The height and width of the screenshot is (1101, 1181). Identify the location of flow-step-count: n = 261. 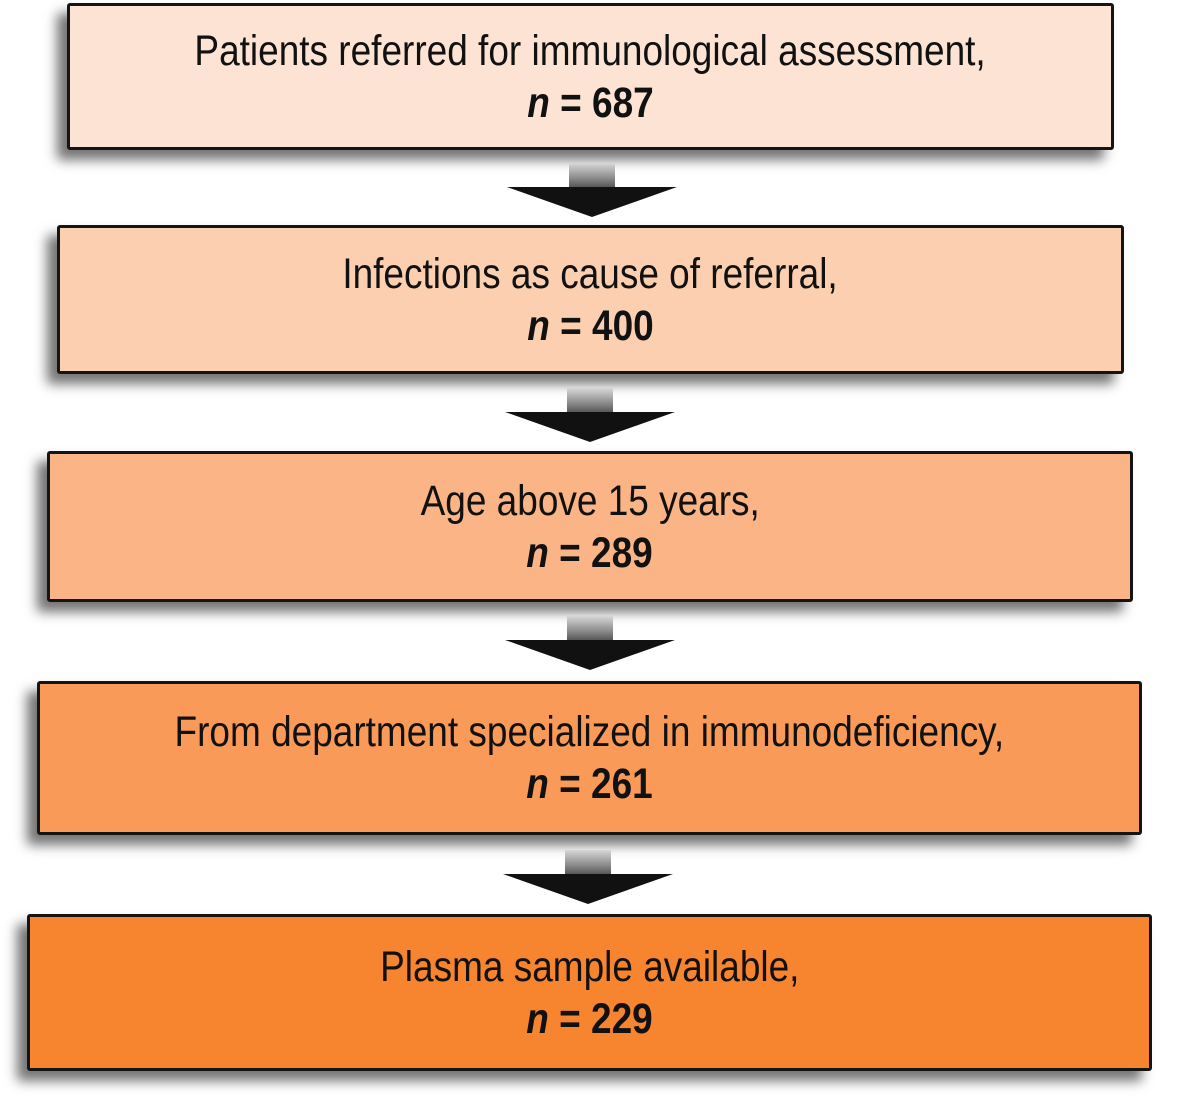
(589, 784).